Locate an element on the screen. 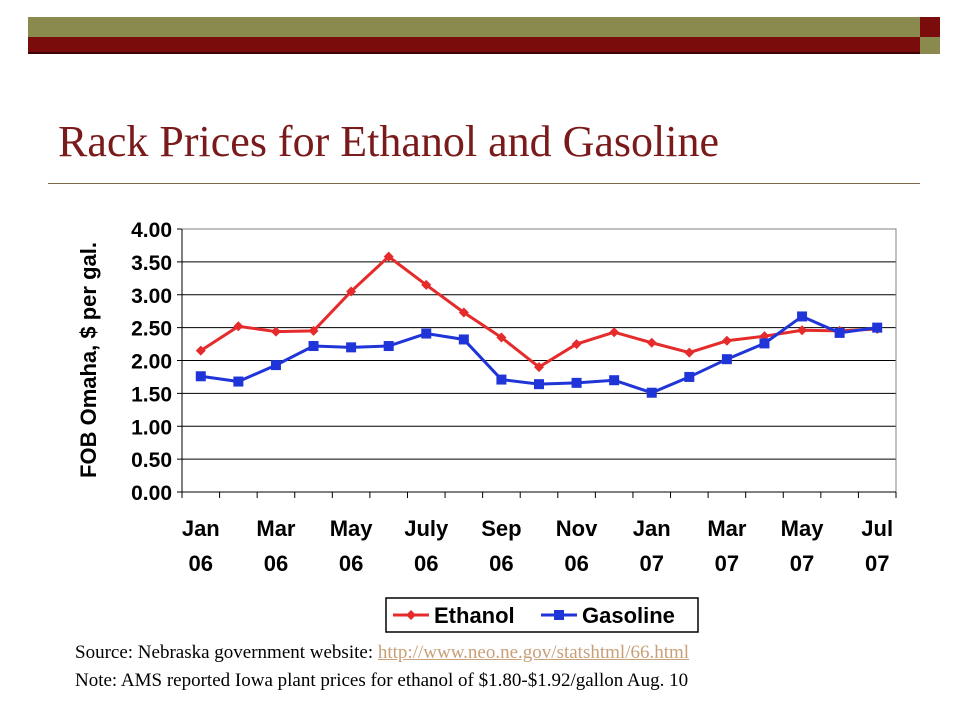  y-tick-label: 0.50 is located at coordinates (151, 460).